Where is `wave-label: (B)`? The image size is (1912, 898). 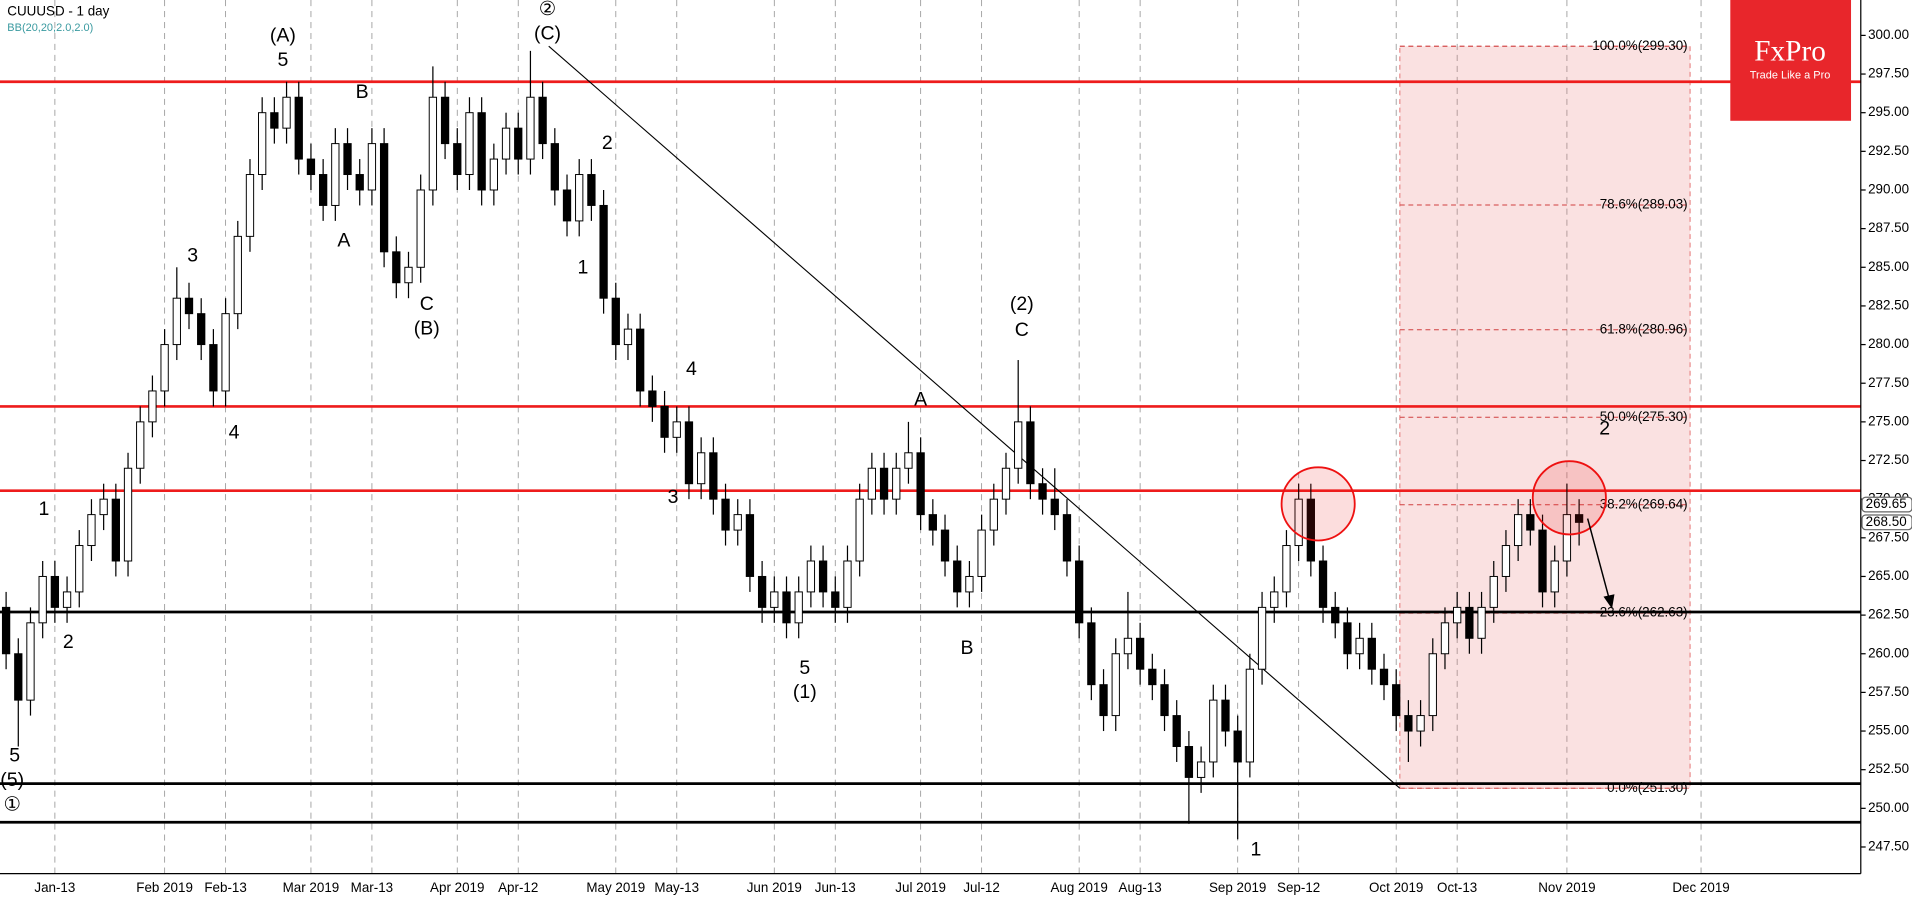
wave-label: (B) is located at coordinates (427, 329).